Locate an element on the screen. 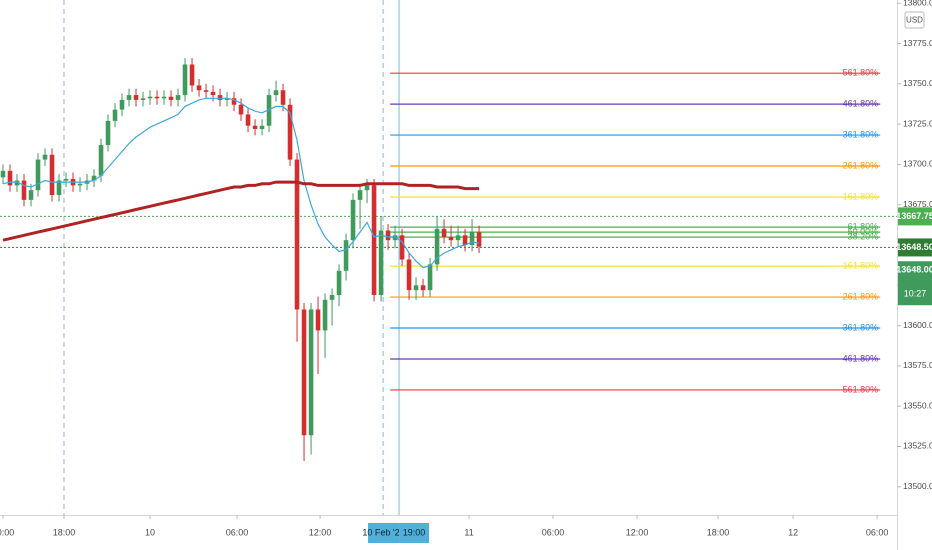  x-tick-label: 12 is located at coordinates (793, 532).